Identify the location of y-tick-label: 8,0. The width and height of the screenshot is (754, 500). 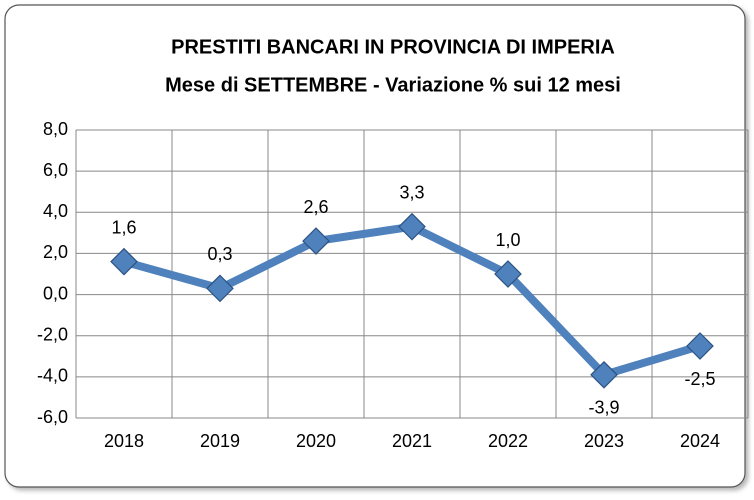
(55, 129).